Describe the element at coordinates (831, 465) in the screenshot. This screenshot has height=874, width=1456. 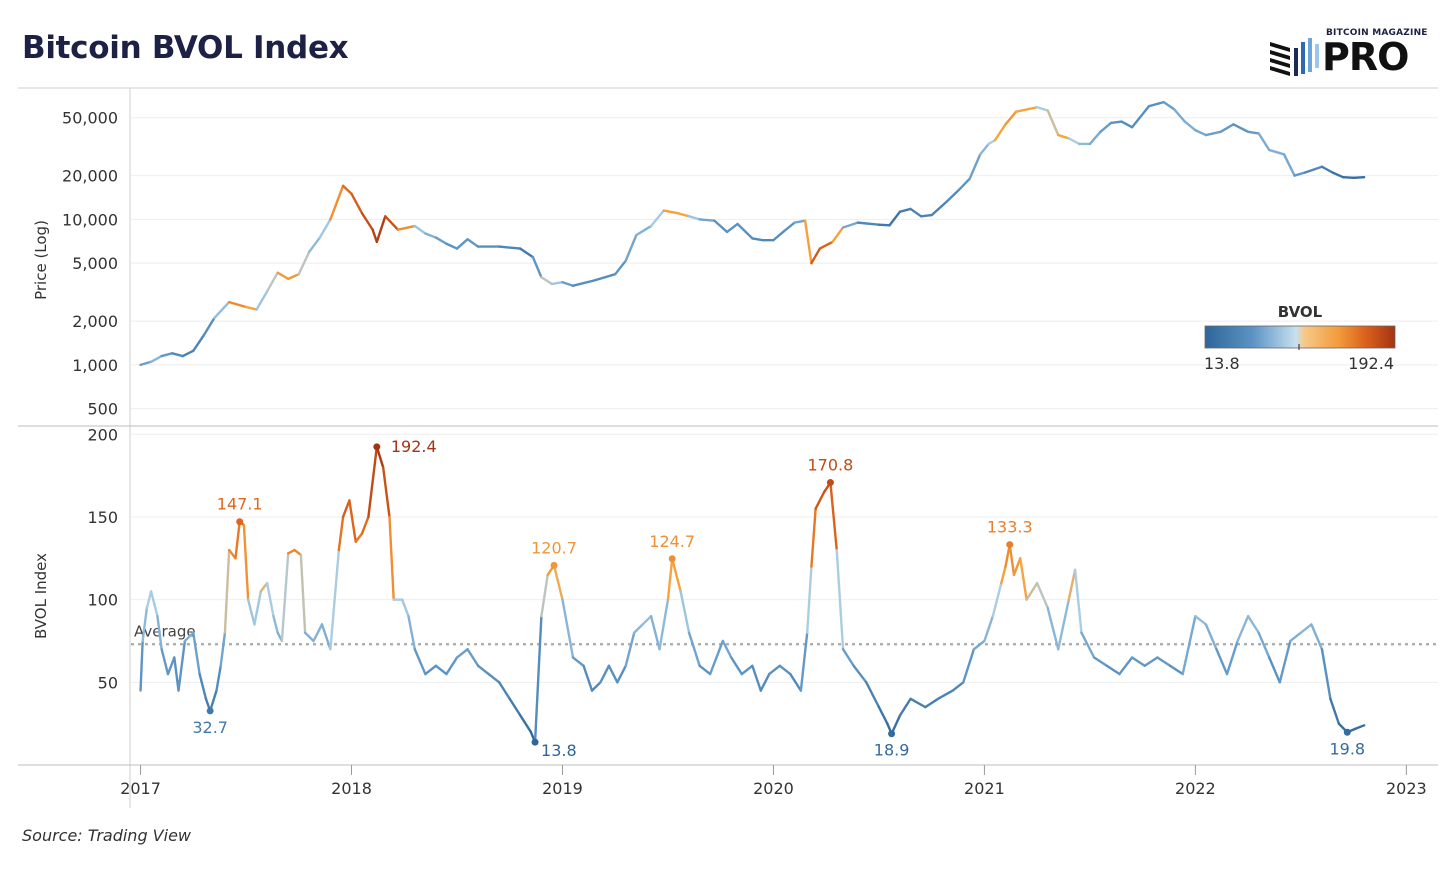
I see `annotation-label: 170.8` at that location.